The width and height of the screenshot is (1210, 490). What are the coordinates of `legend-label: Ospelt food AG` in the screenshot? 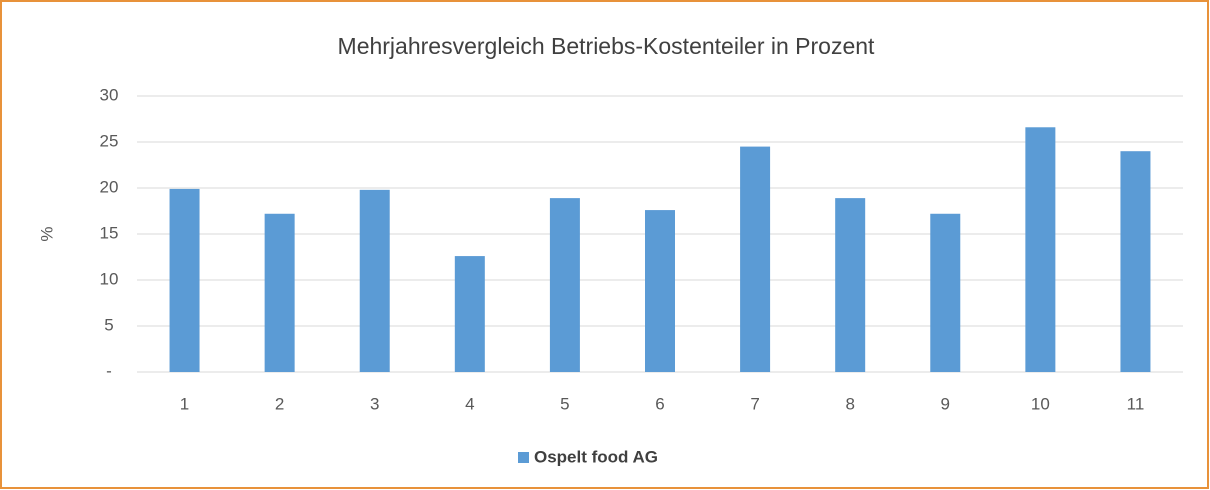 It's located at (596, 456).